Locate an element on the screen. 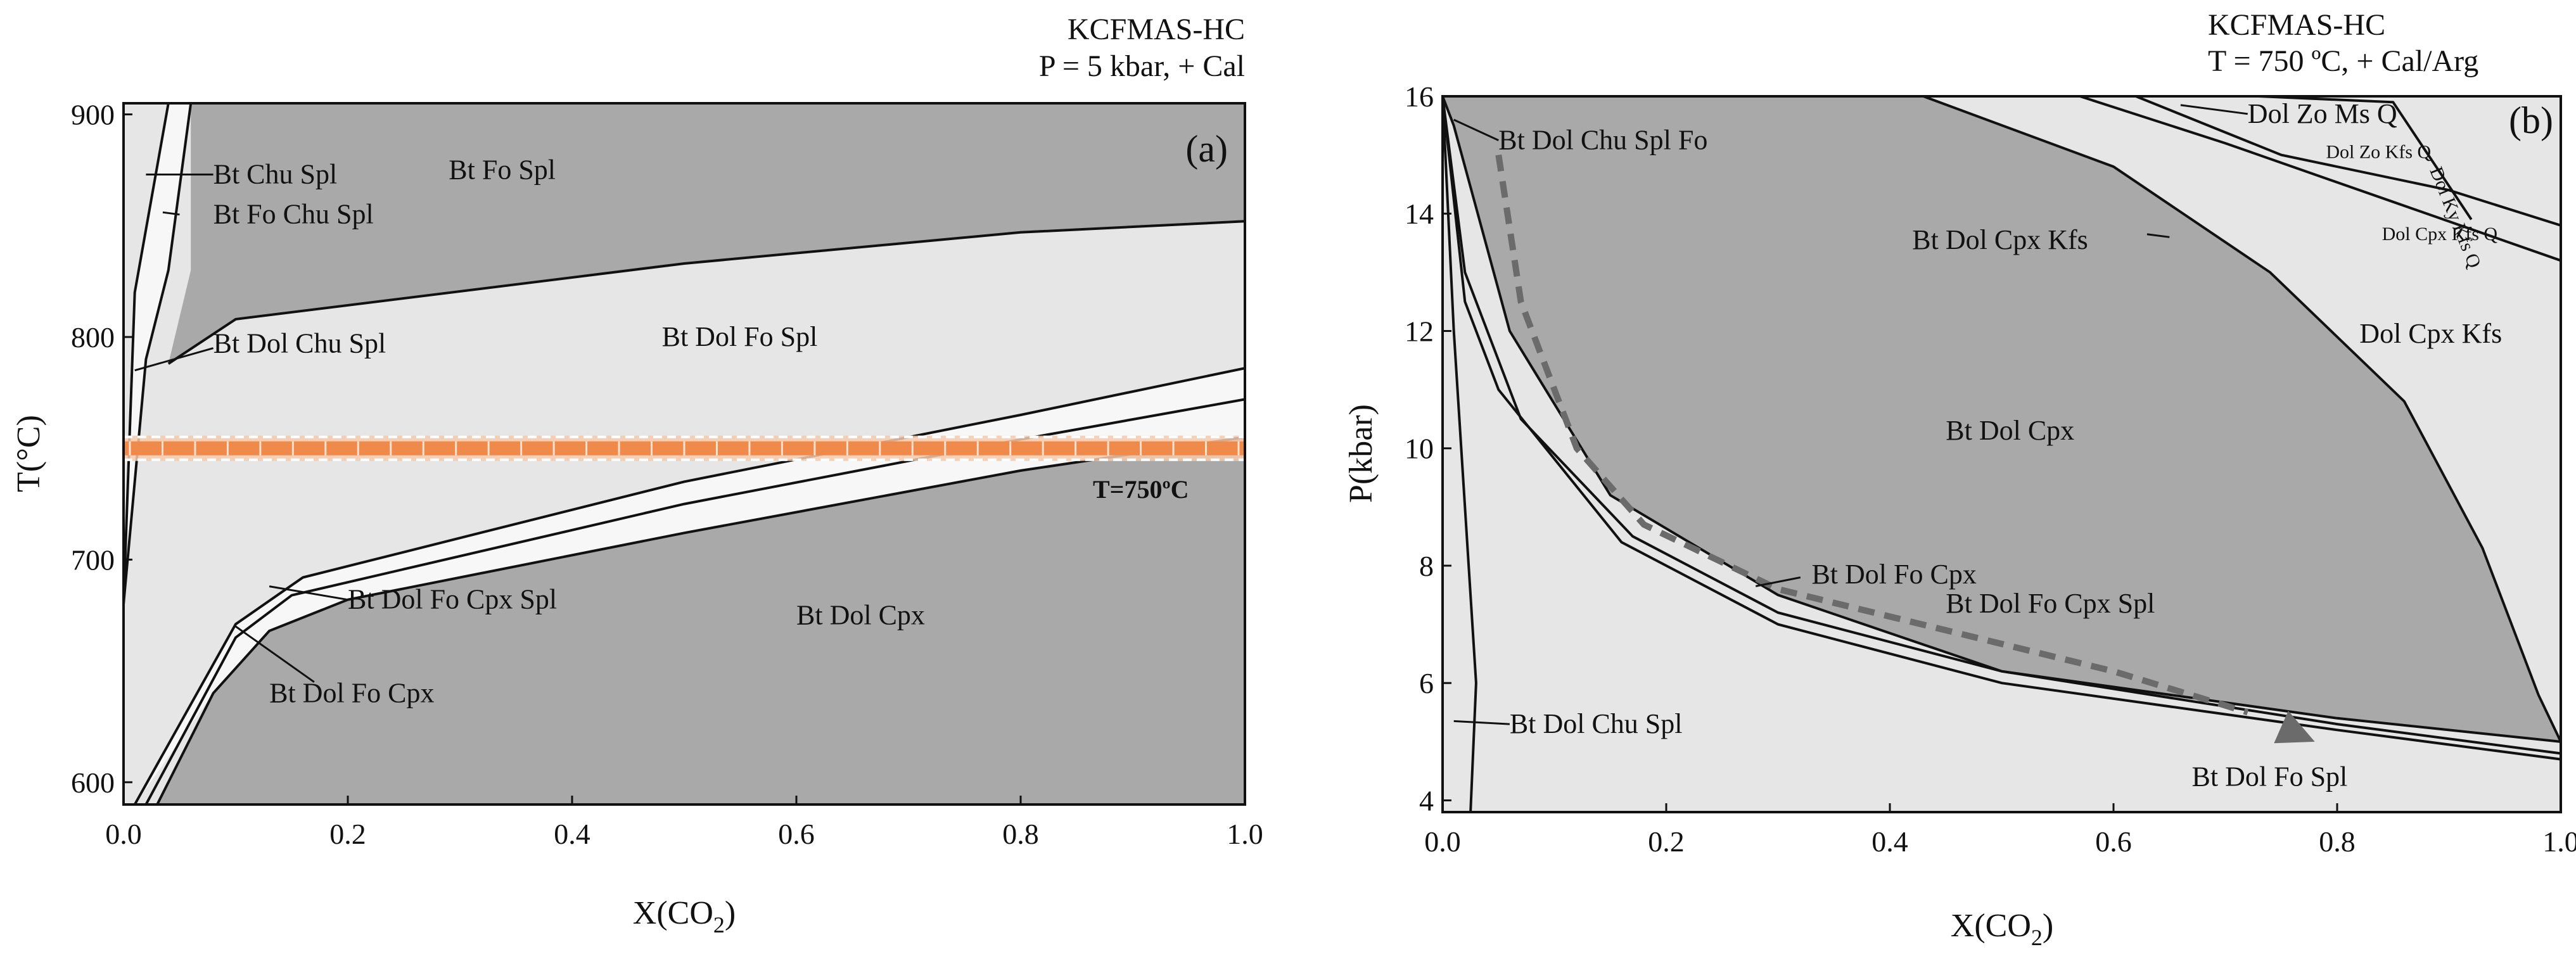 The image size is (2576, 954). chart1-field-label: Bt Dol Cpx is located at coordinates (2010, 430).